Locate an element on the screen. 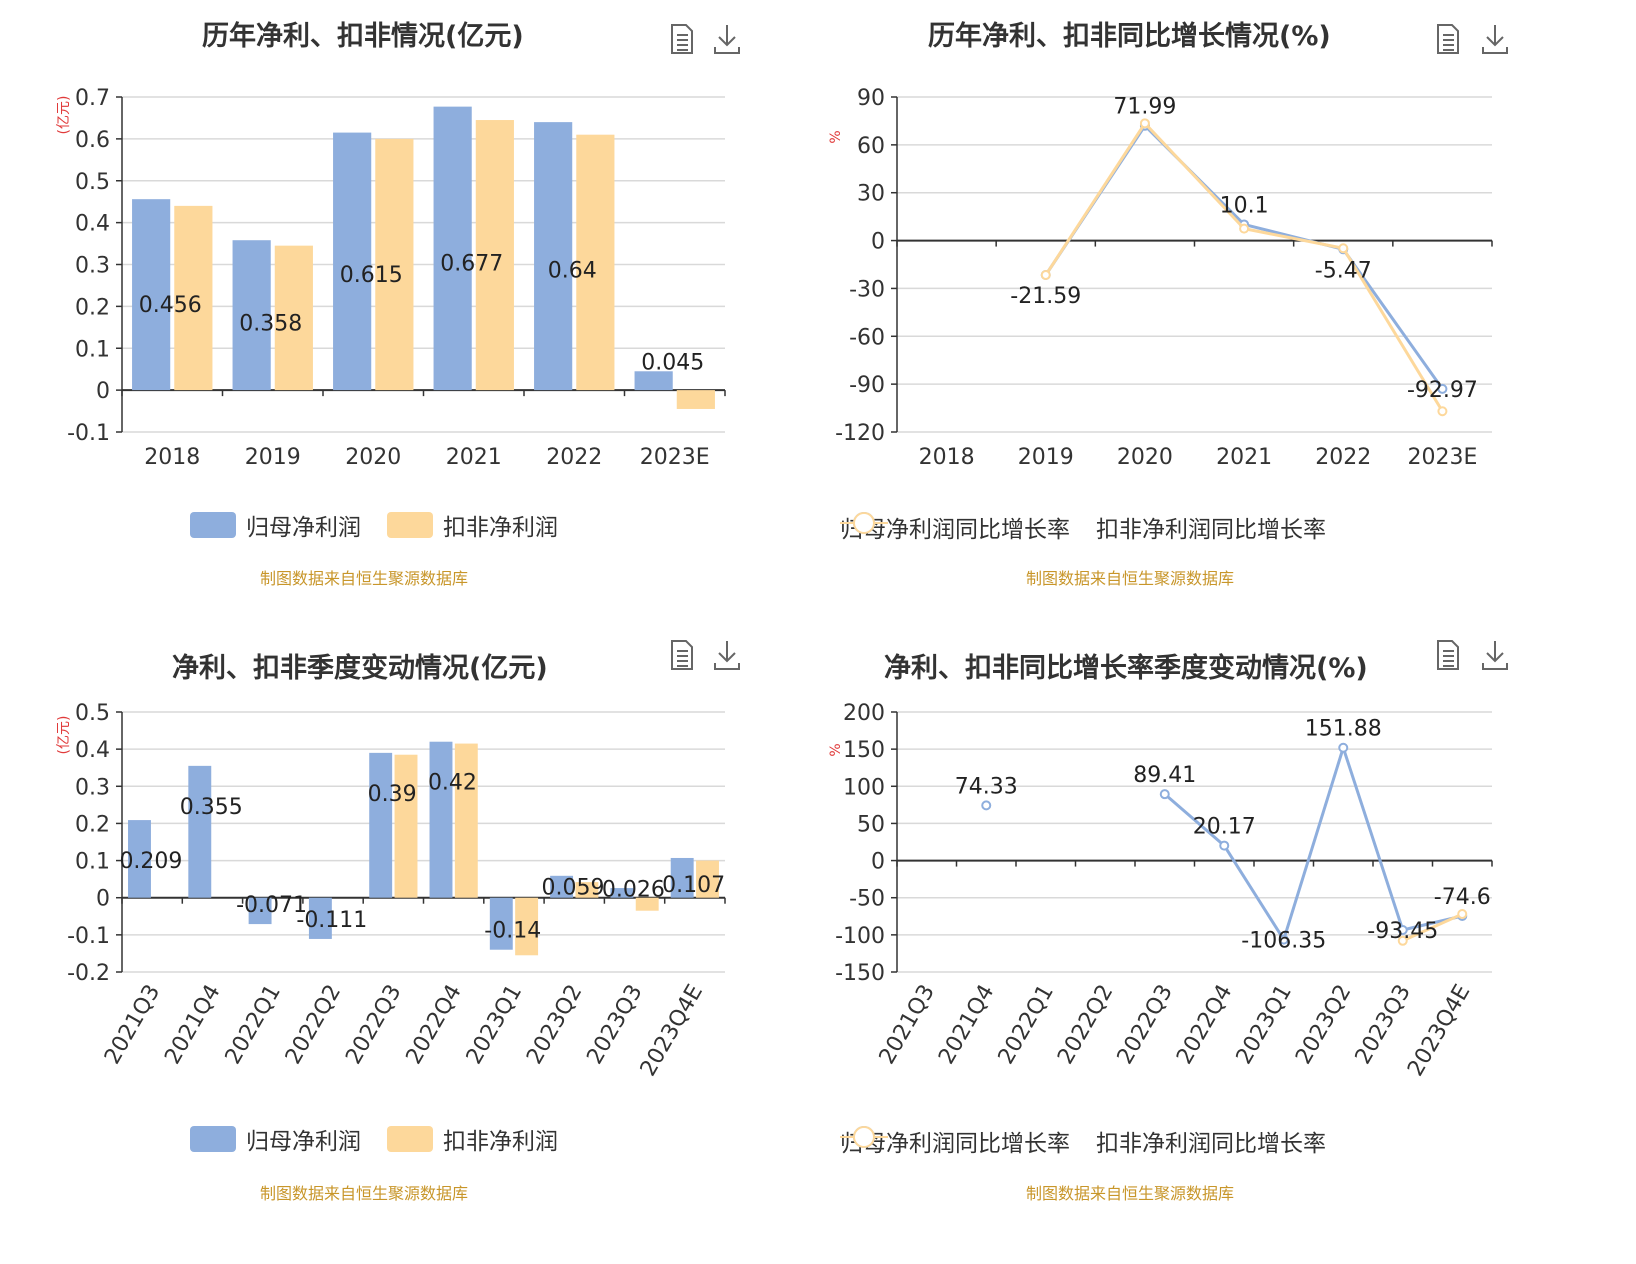  data-label: -0.111 is located at coordinates (331, 920).